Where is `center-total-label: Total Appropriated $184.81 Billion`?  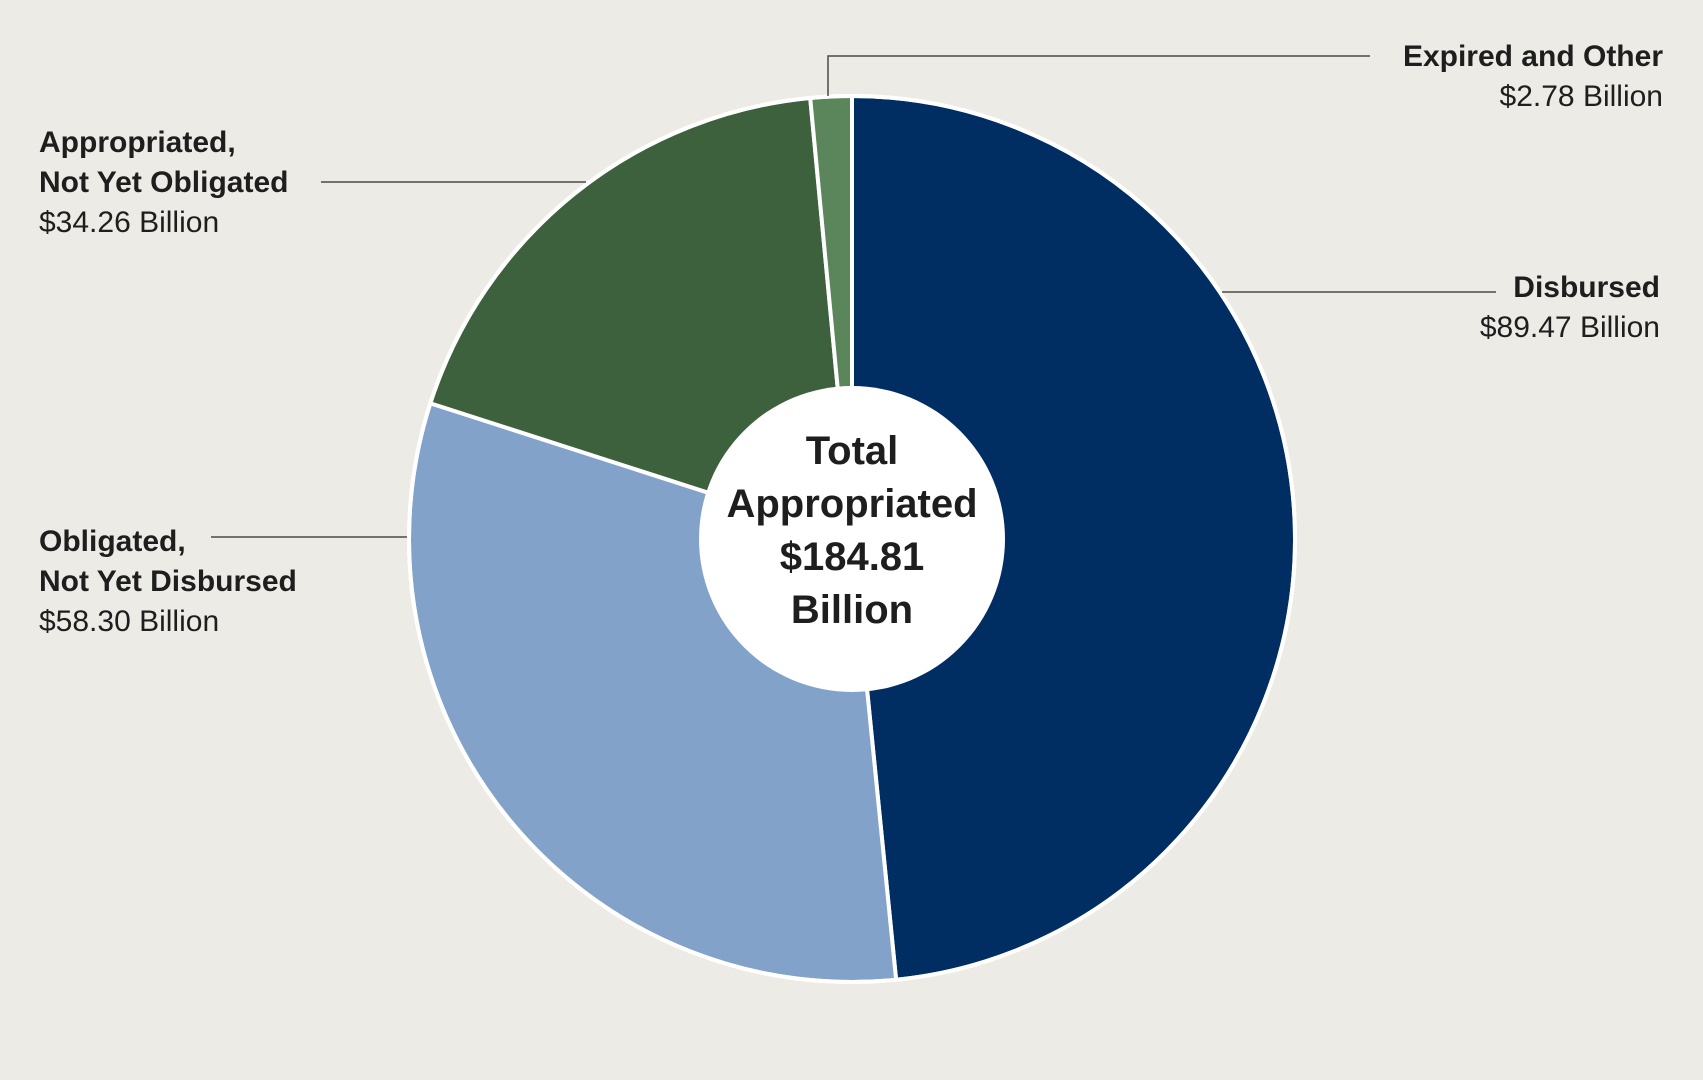
center-total-label: Total Appropriated $184.81 Billion is located at coordinates (852, 531).